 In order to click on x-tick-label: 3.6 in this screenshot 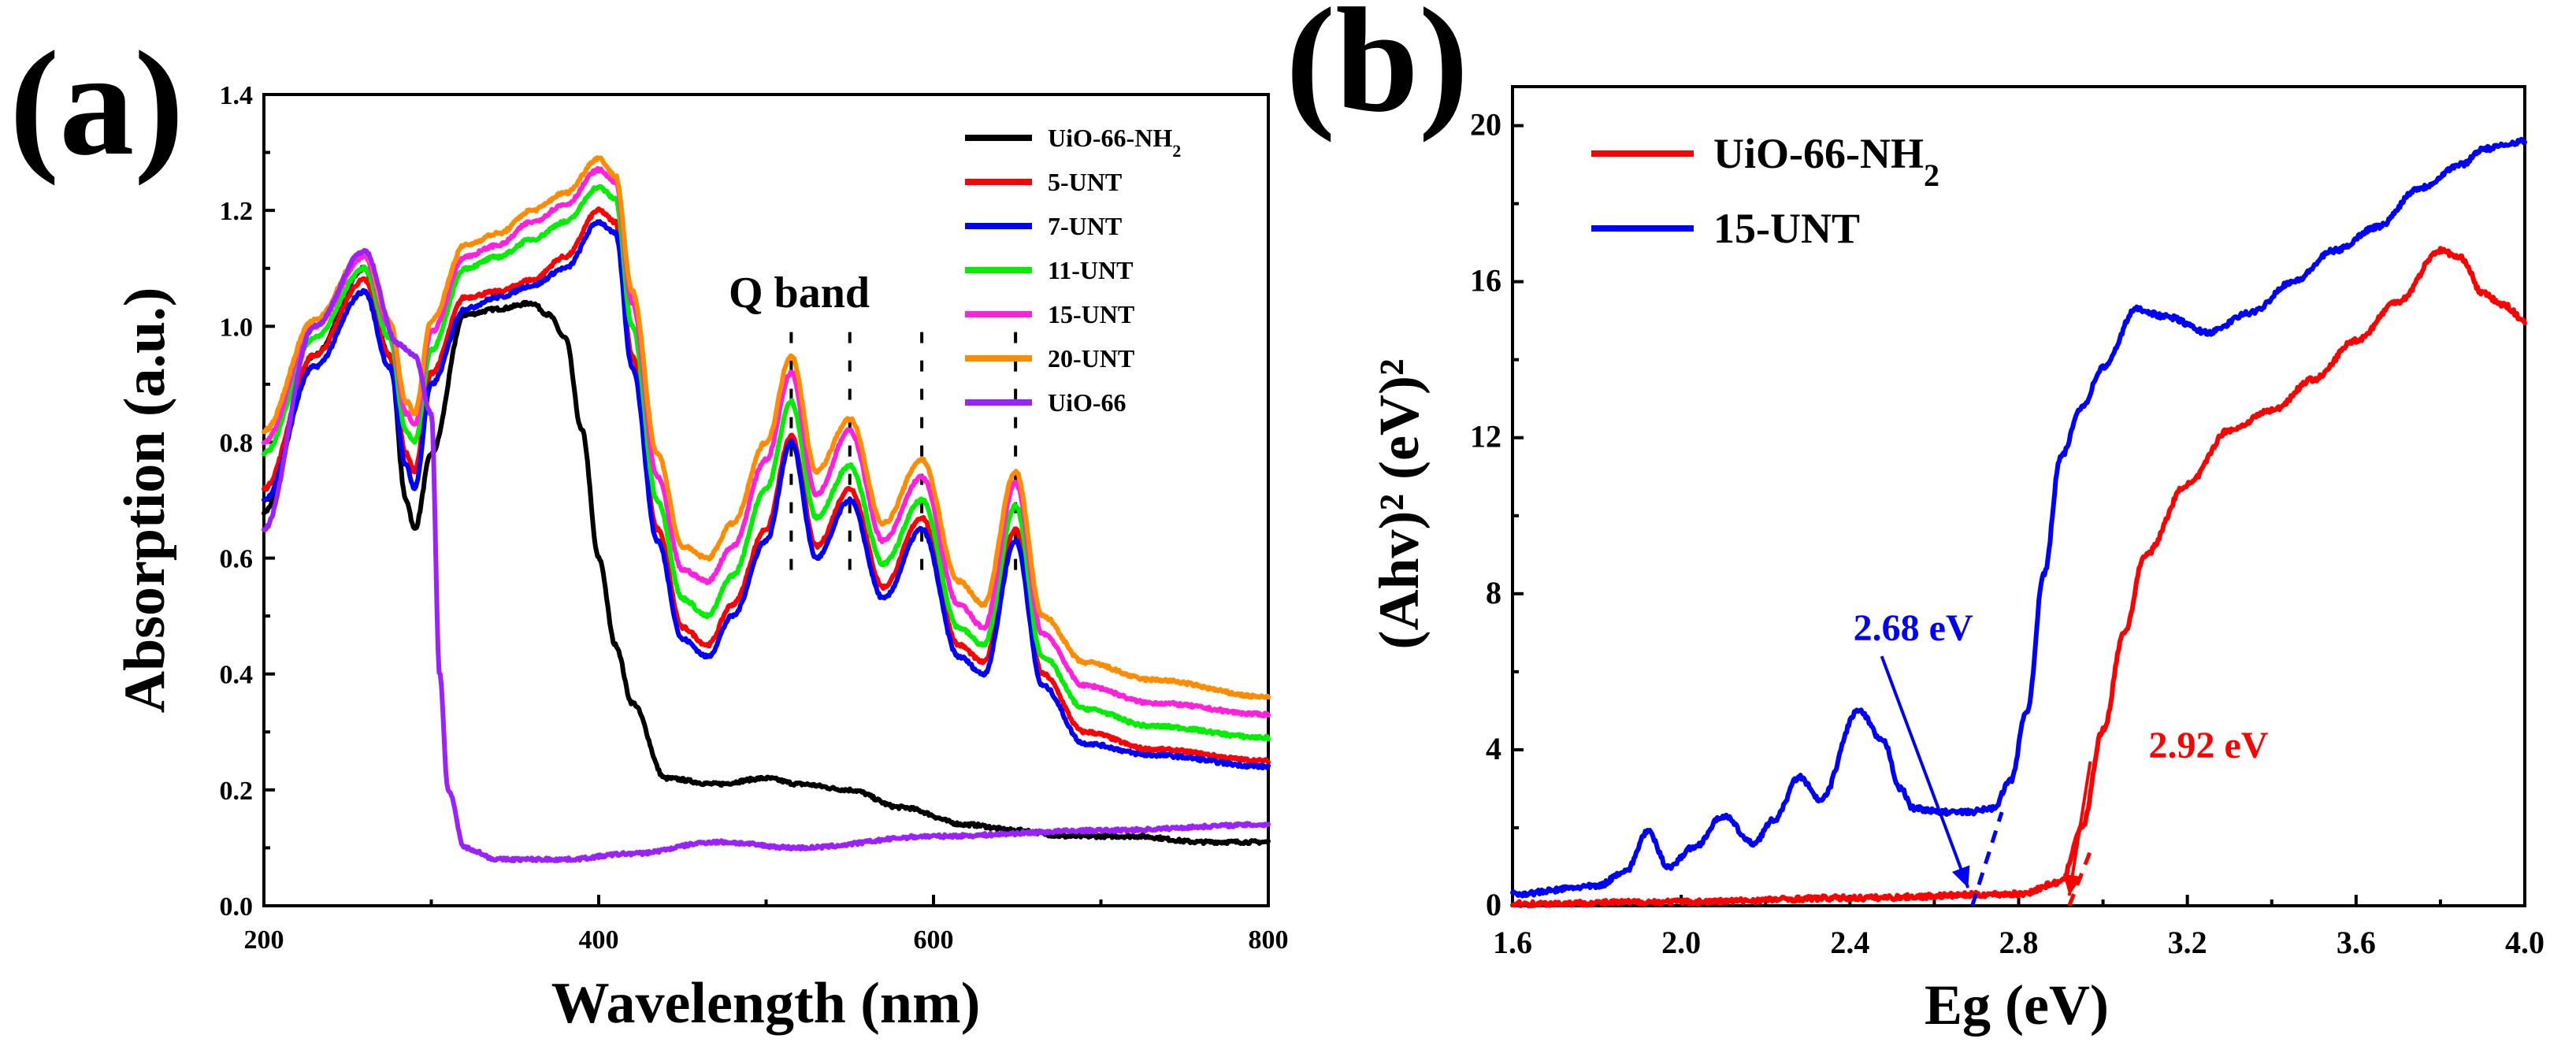, I will do `click(2356, 943)`.